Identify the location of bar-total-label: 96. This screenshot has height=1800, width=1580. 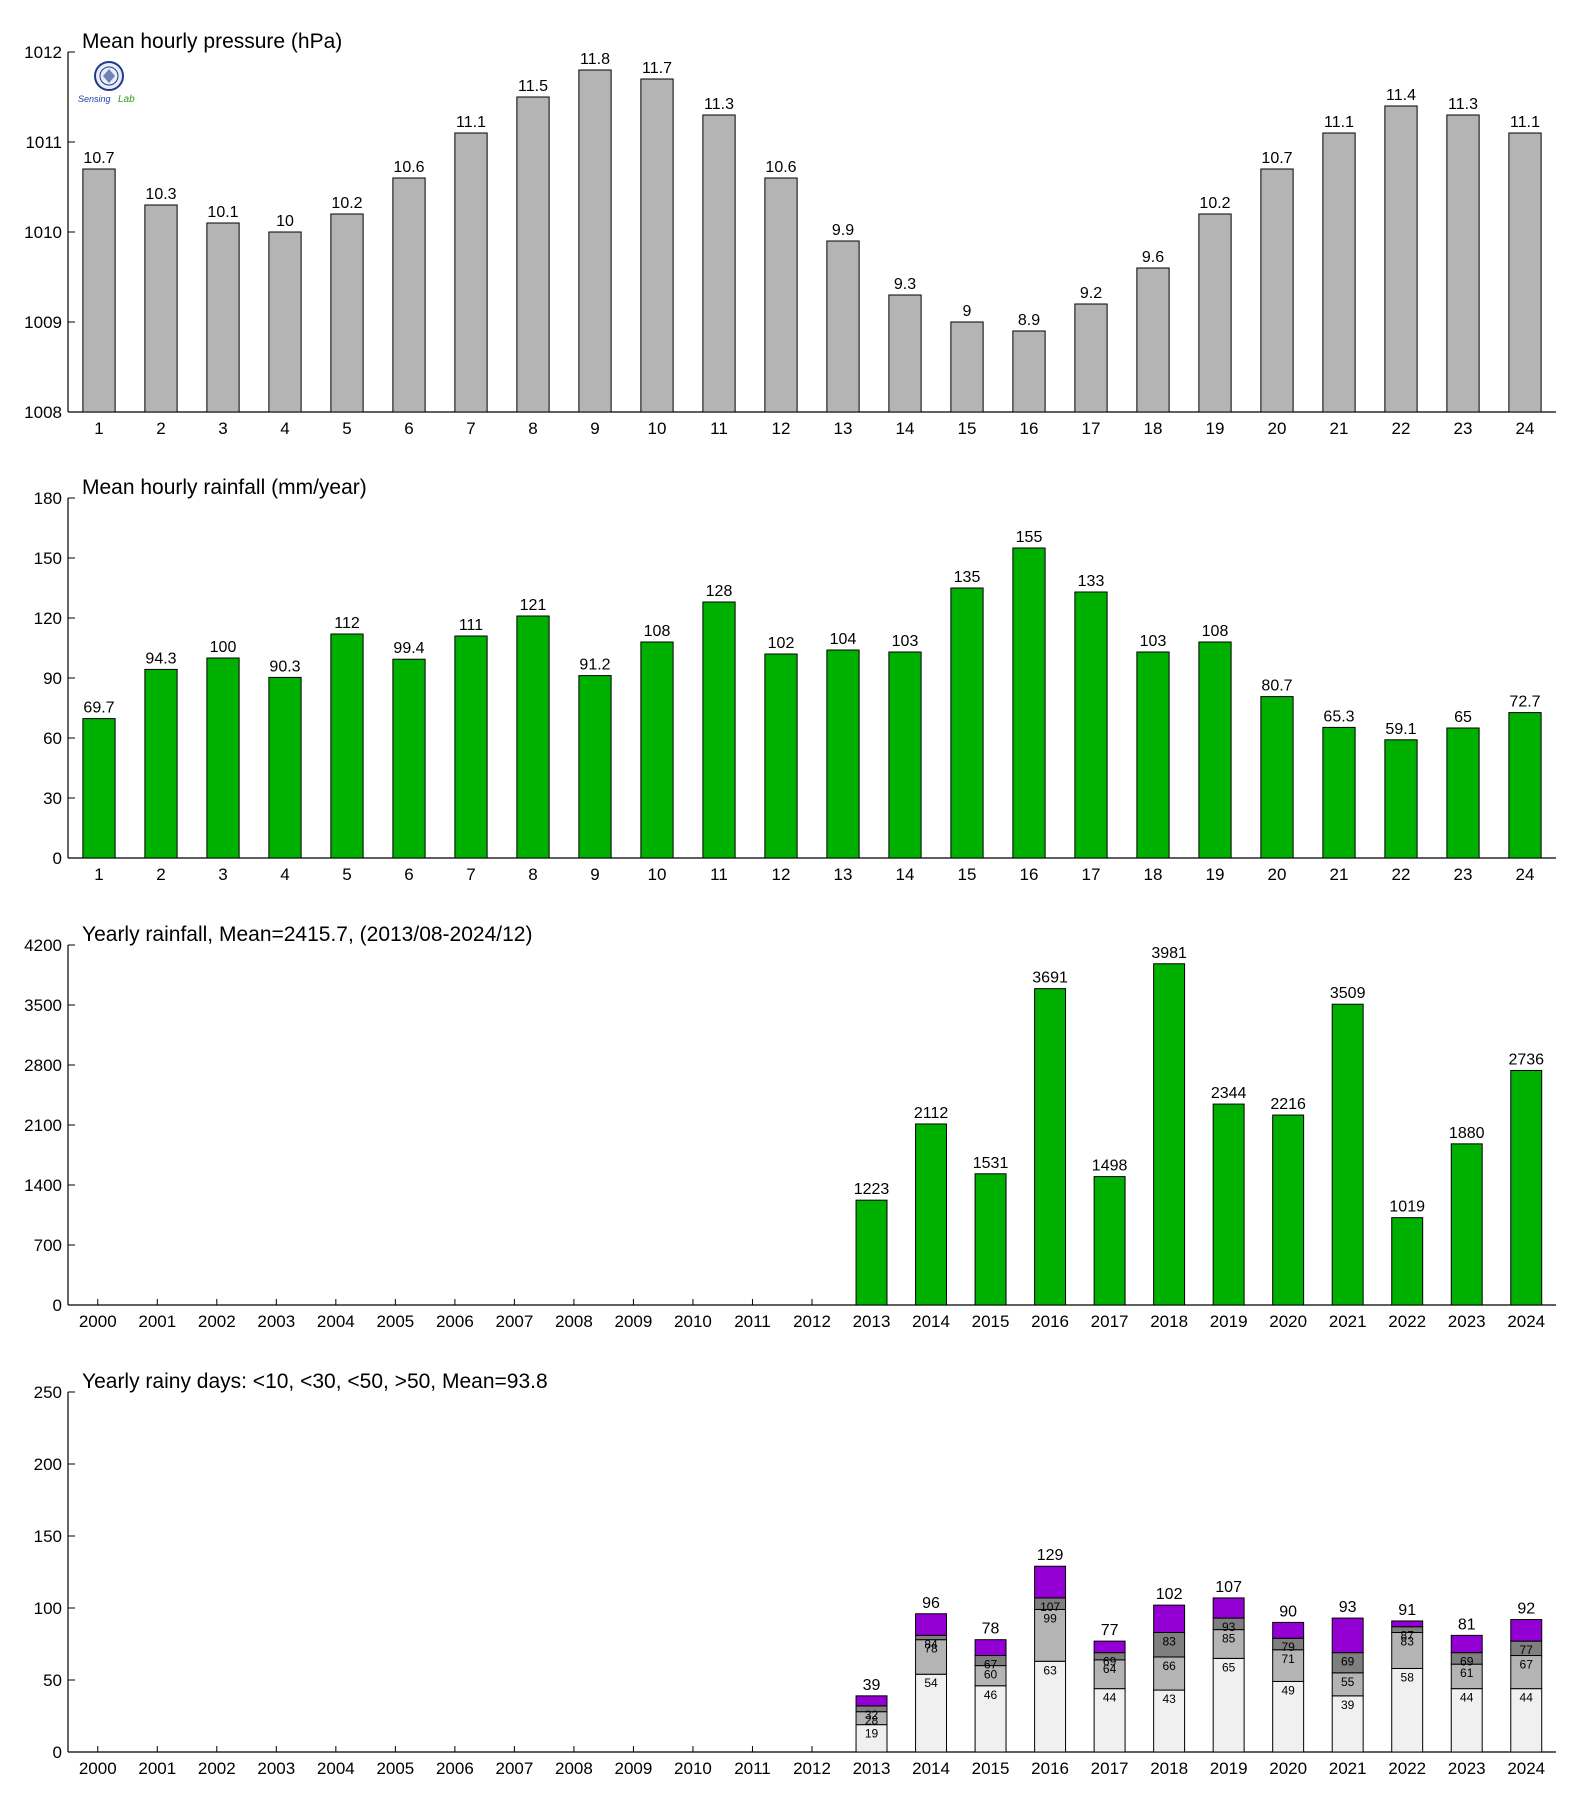
(931, 1603).